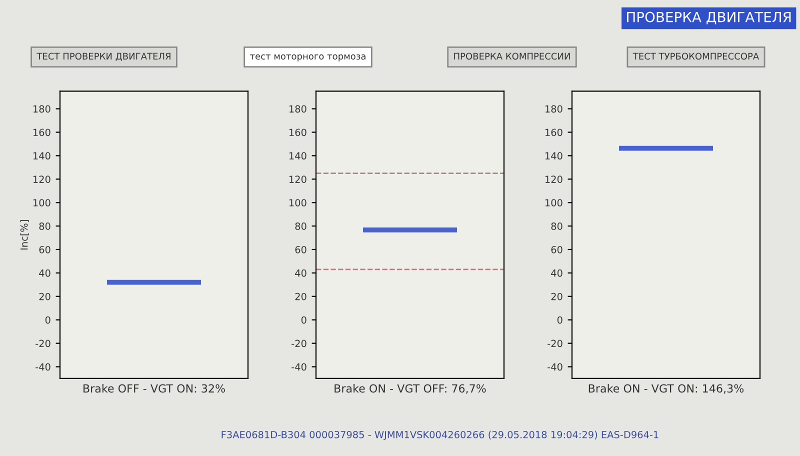  What do you see at coordinates (709, 18) in the screenshot?
I see `text: ПРОВЕРКА ДВИГАТЕЛЯ` at bounding box center [709, 18].